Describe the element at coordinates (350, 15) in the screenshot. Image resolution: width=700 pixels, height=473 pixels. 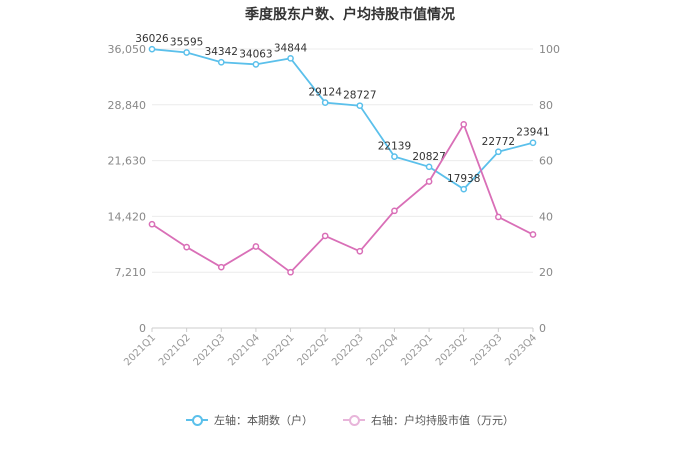
I see `chart-title: 季度股东户数、户均持股市值情况` at that location.